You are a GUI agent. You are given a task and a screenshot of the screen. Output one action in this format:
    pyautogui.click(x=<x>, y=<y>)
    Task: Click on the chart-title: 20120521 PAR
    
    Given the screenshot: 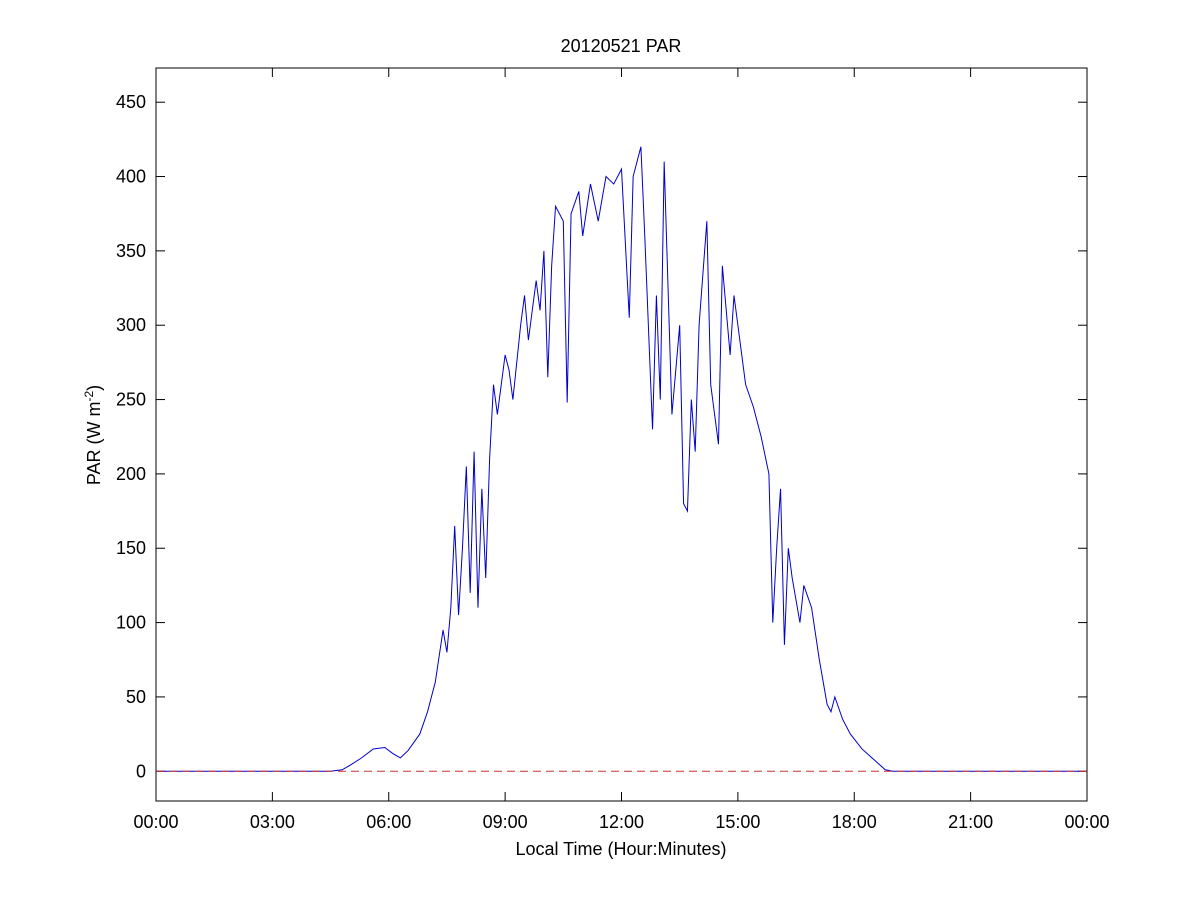 What is the action you would take?
    pyautogui.click(x=621, y=46)
    